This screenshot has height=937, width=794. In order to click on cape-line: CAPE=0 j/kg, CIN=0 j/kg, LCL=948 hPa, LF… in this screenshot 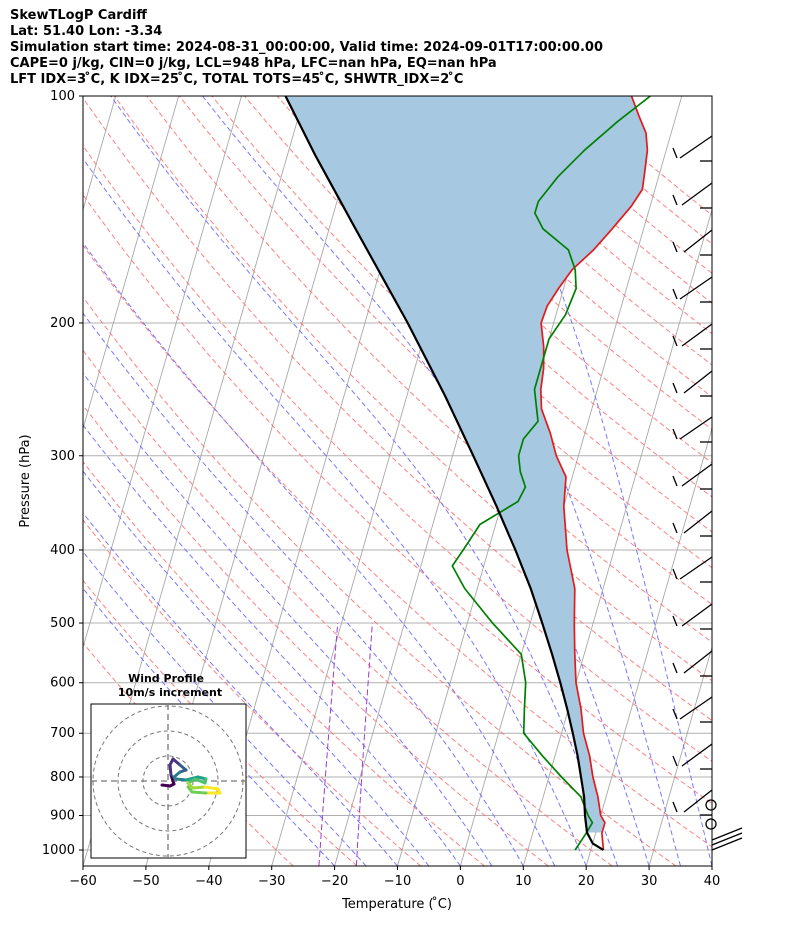, I will do `click(253, 63)`.